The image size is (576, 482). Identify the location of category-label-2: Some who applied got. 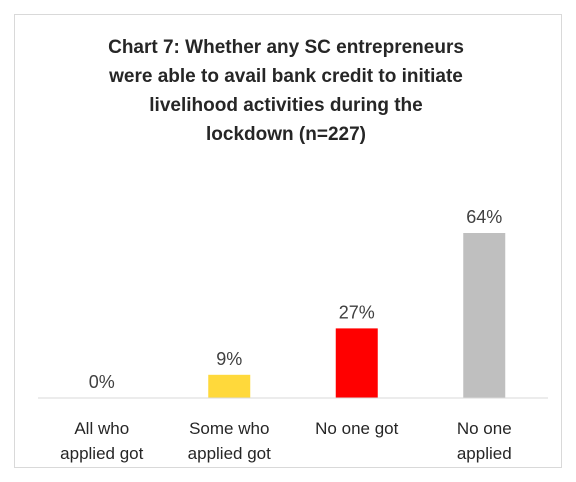
(229, 441).